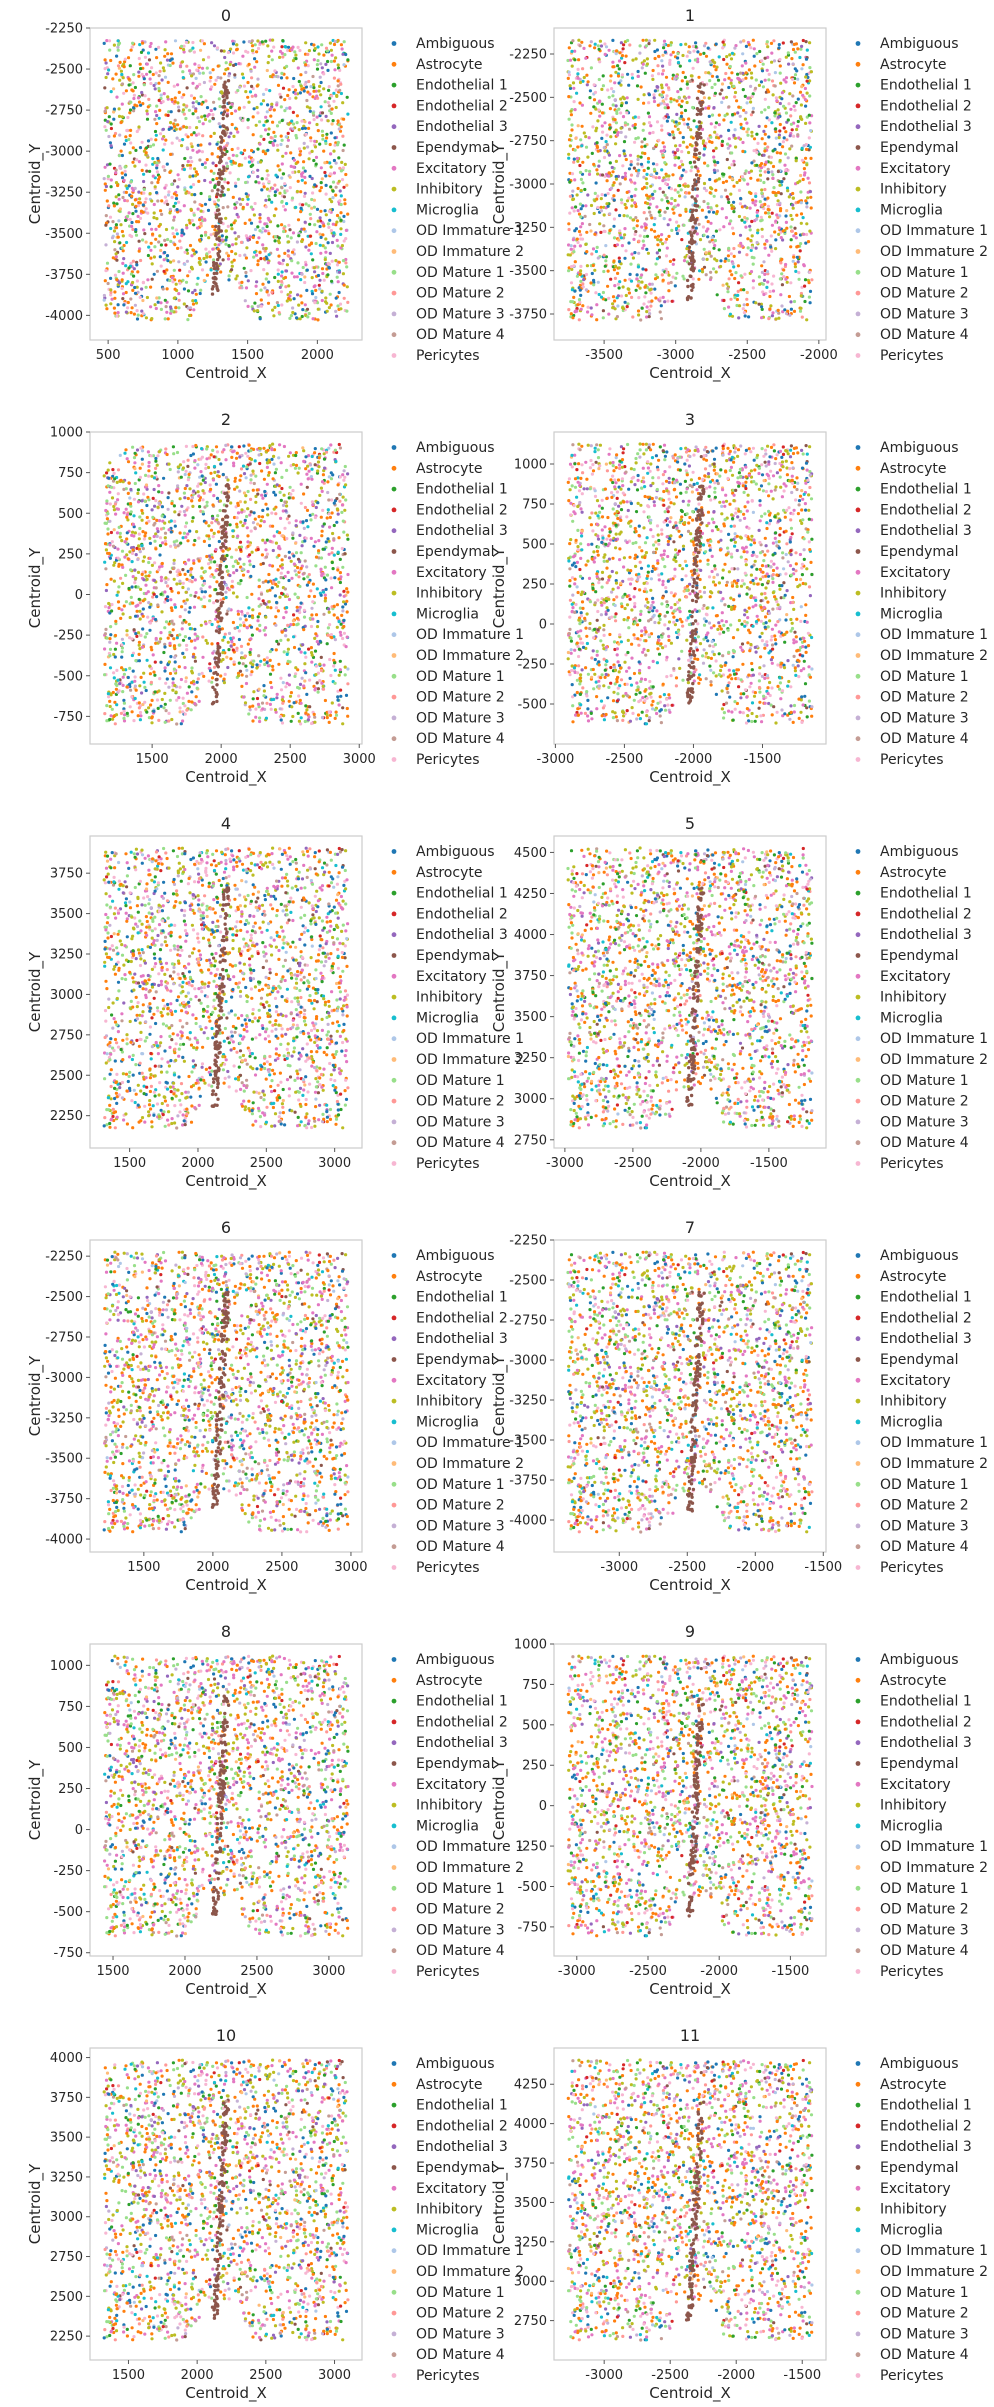 This screenshot has width=994, height=2407. Describe the element at coordinates (394, 189) in the screenshot. I see `legend-marker` at that location.